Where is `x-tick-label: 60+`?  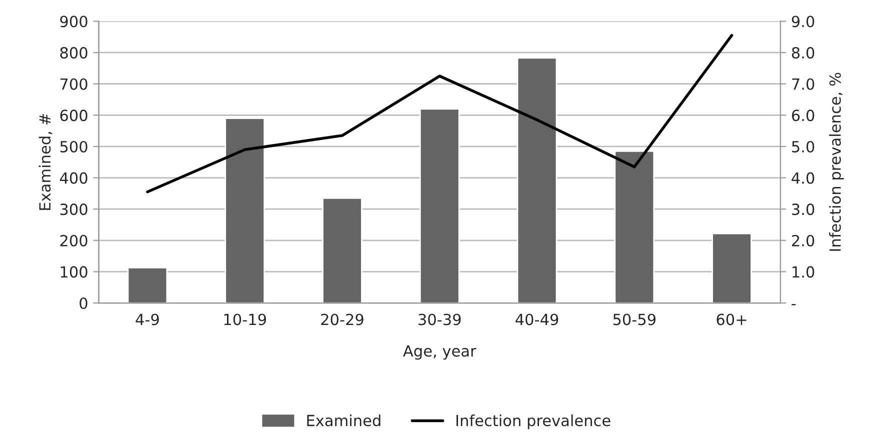 x-tick-label: 60+ is located at coordinates (731, 320).